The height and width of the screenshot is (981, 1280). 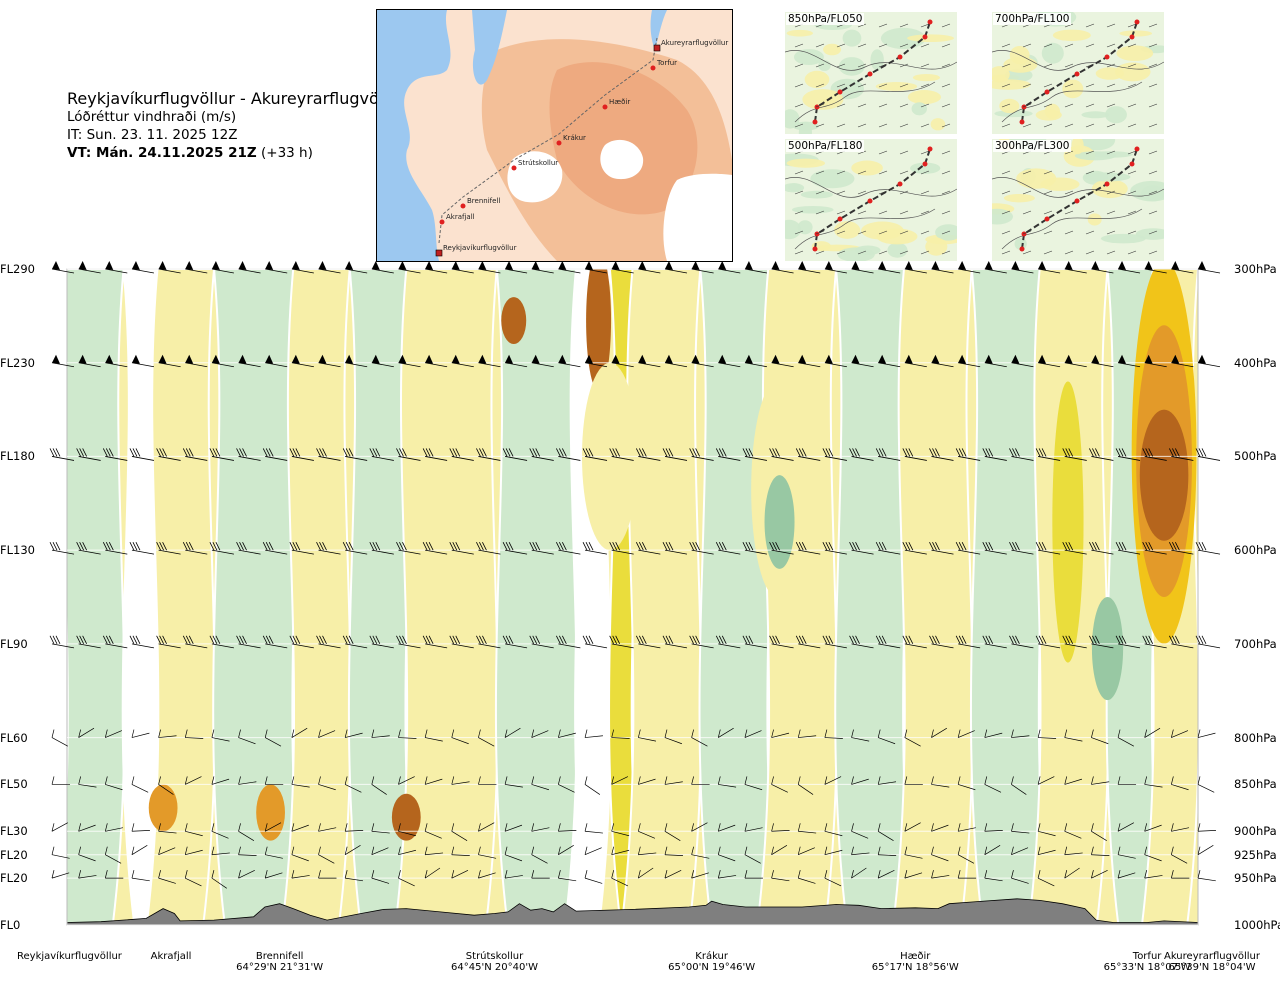 What do you see at coordinates (658, 30) in the screenshot?
I see `map-sea-north` at bounding box center [658, 30].